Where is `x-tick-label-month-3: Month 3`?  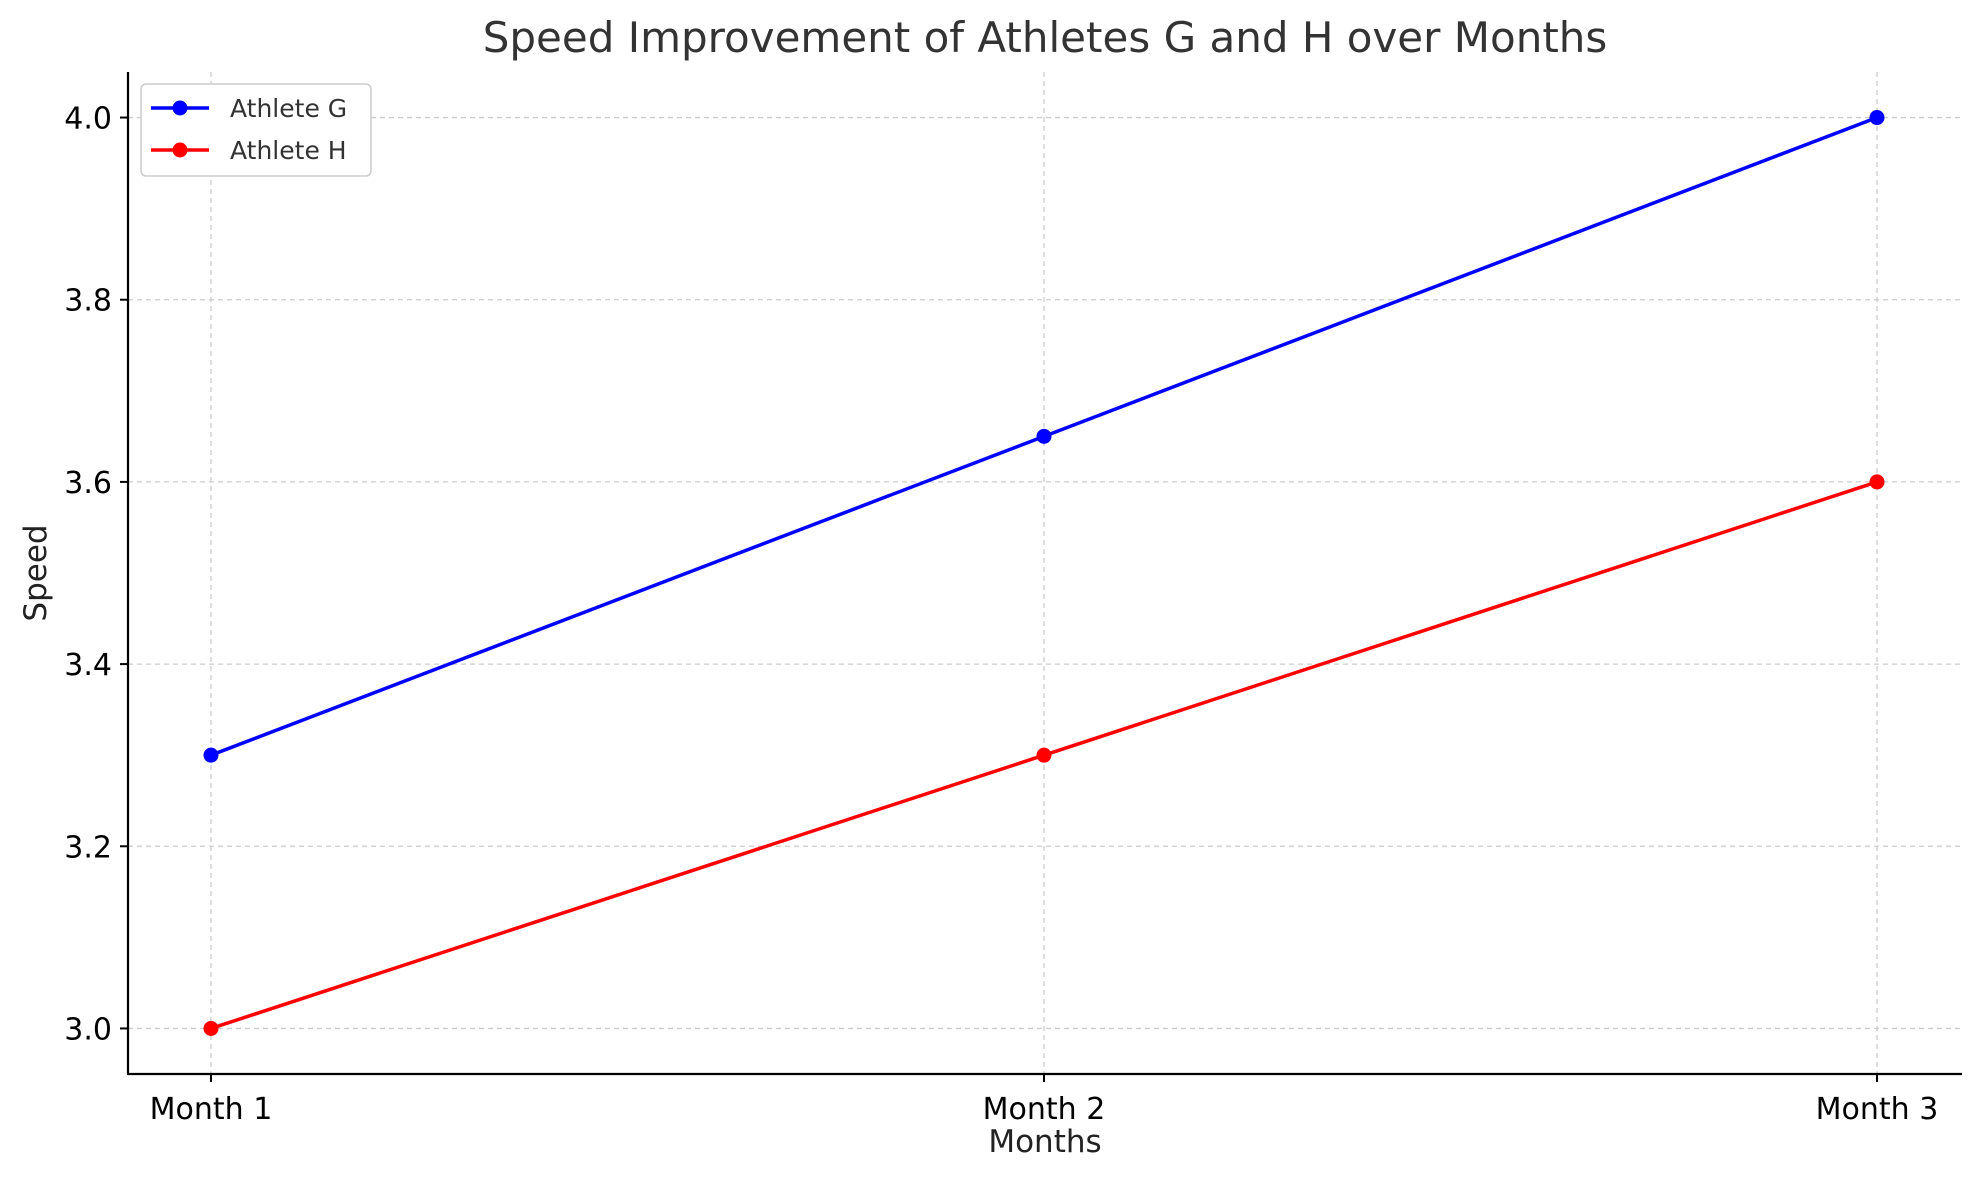
x-tick-label-month-3: Month 3 is located at coordinates (1877, 1109).